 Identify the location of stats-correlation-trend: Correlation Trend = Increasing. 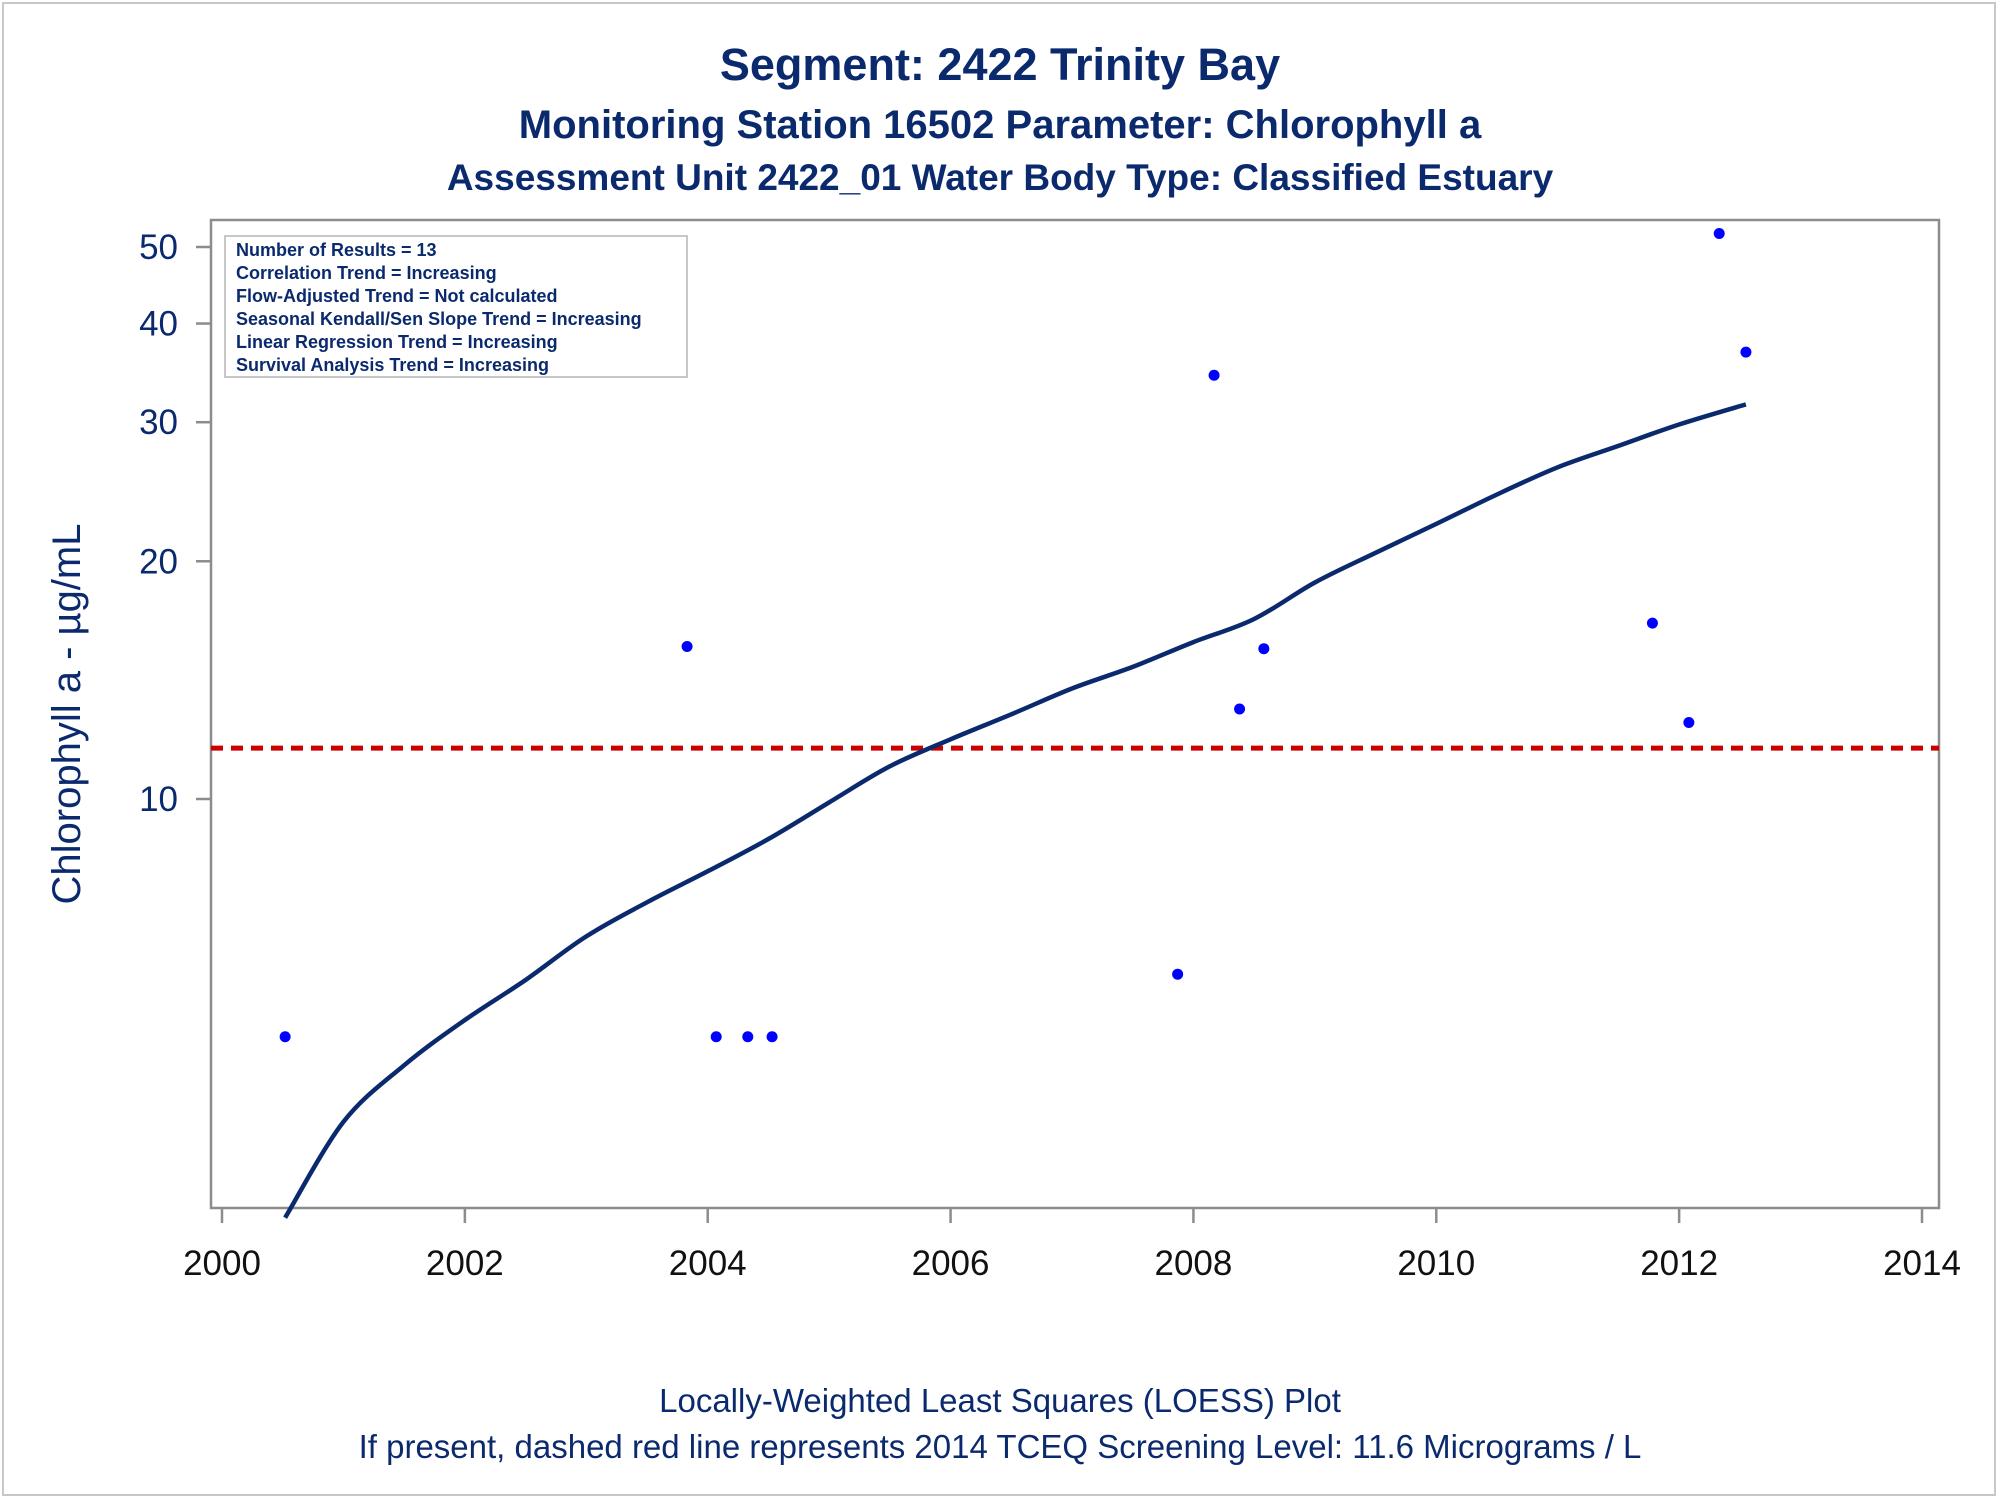
(366, 273).